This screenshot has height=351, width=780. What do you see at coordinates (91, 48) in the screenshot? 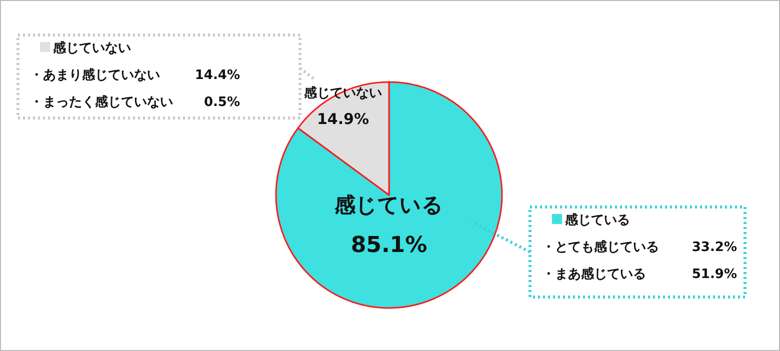
I see `text: 感じていない` at bounding box center [91, 48].